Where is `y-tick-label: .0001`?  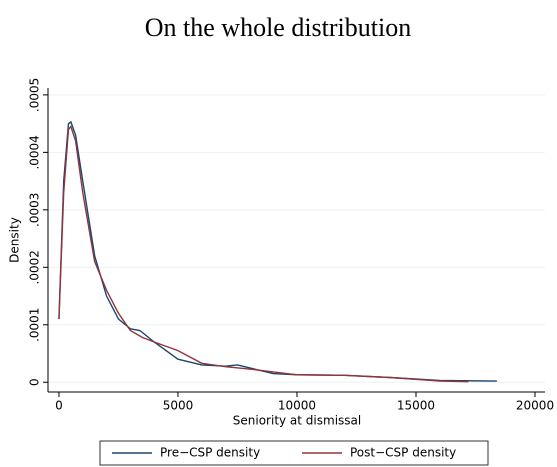
y-tick-label: .0001 is located at coordinates (35, 325).